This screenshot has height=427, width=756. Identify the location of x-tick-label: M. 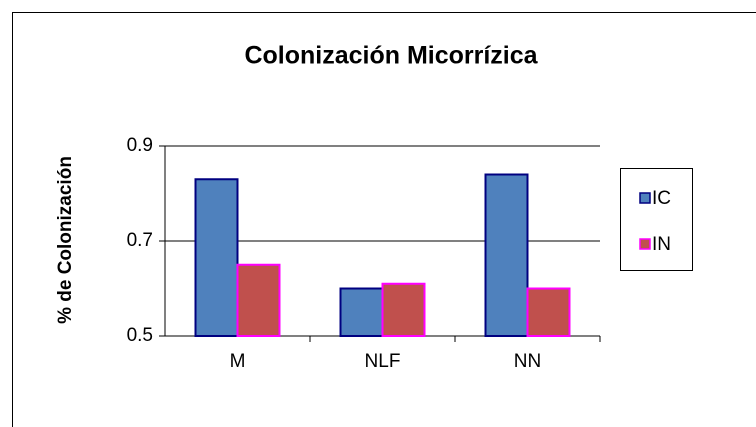
(238, 361).